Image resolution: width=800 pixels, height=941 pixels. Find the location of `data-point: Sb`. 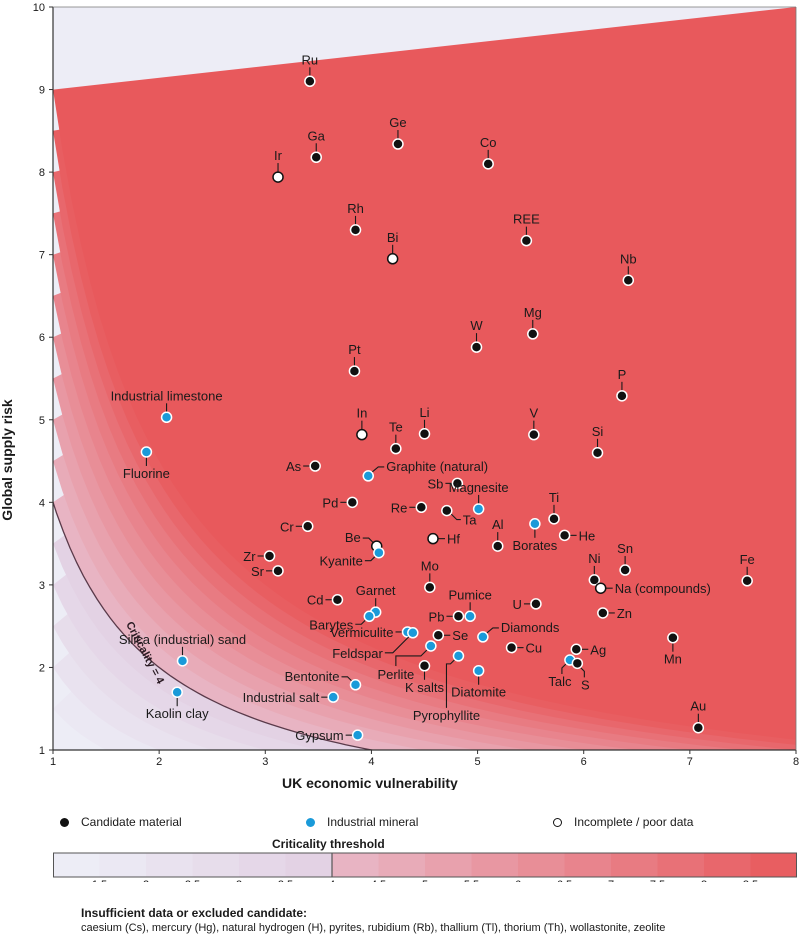

data-point: Sb is located at coordinates (445, 483).